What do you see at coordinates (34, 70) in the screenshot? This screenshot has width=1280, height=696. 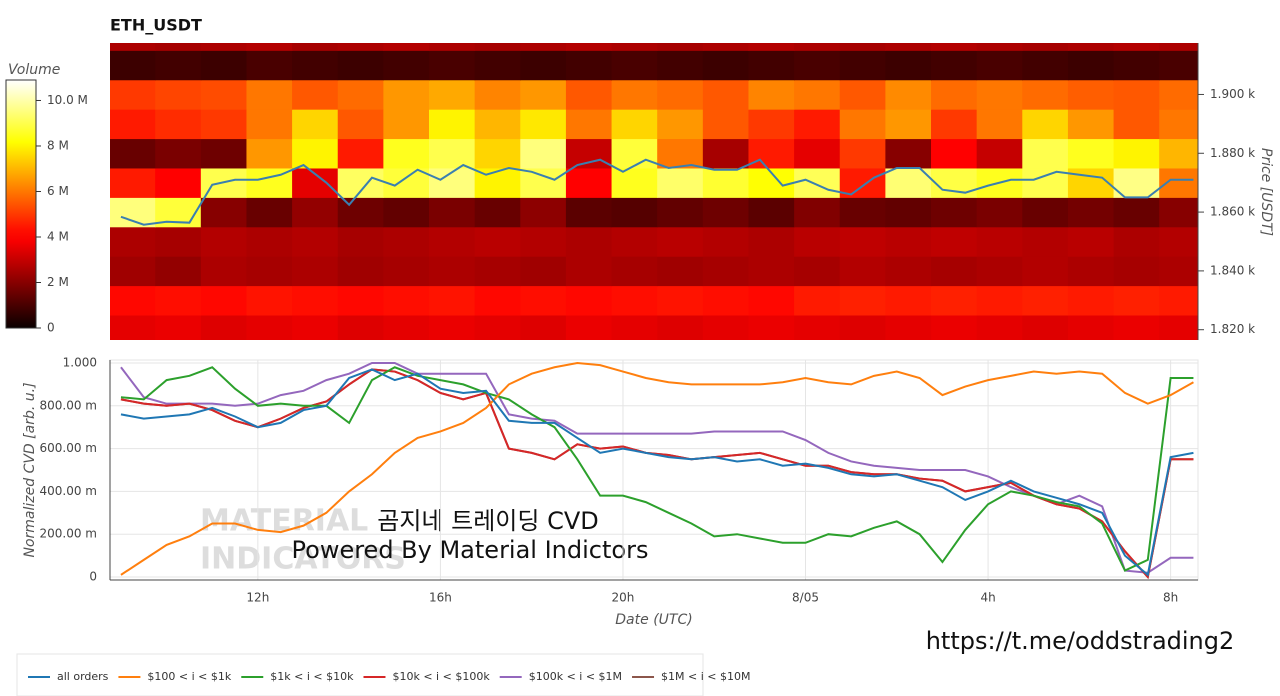 I see `colorbar-title: Volume` at bounding box center [34, 70].